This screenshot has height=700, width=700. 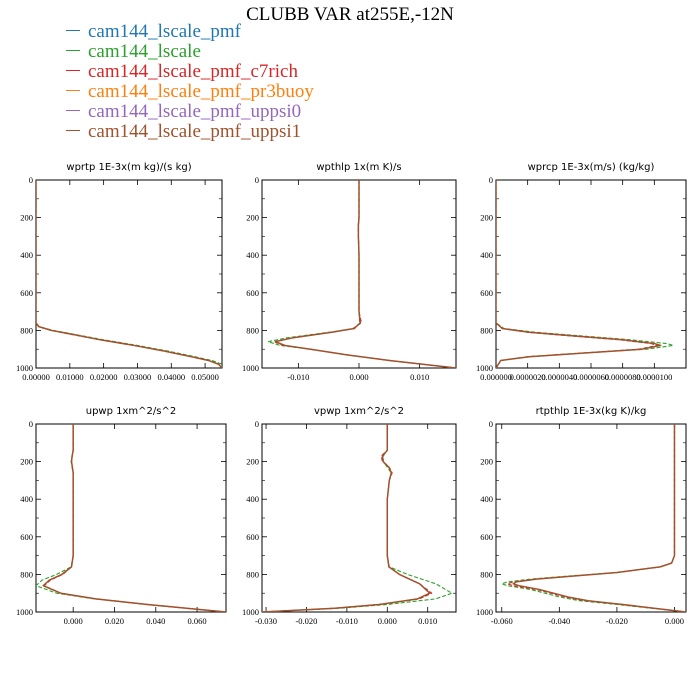 I want to click on legend-item: cam144_lscale, so click(x=190, y=52).